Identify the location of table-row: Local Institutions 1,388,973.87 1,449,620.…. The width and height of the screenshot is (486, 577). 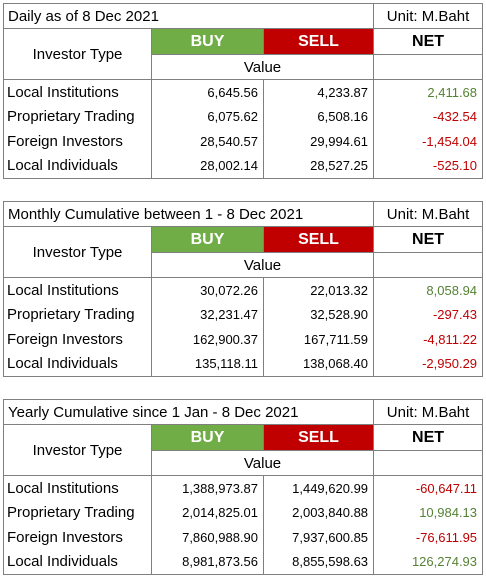
(243, 488).